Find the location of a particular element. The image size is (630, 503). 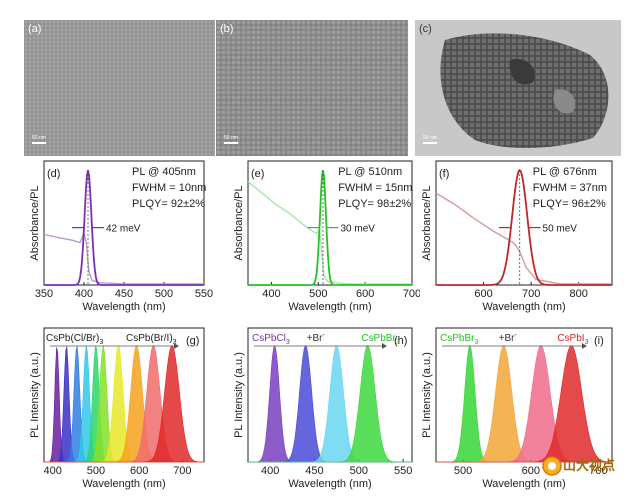

pl-line-f is located at coordinates (524, 227).